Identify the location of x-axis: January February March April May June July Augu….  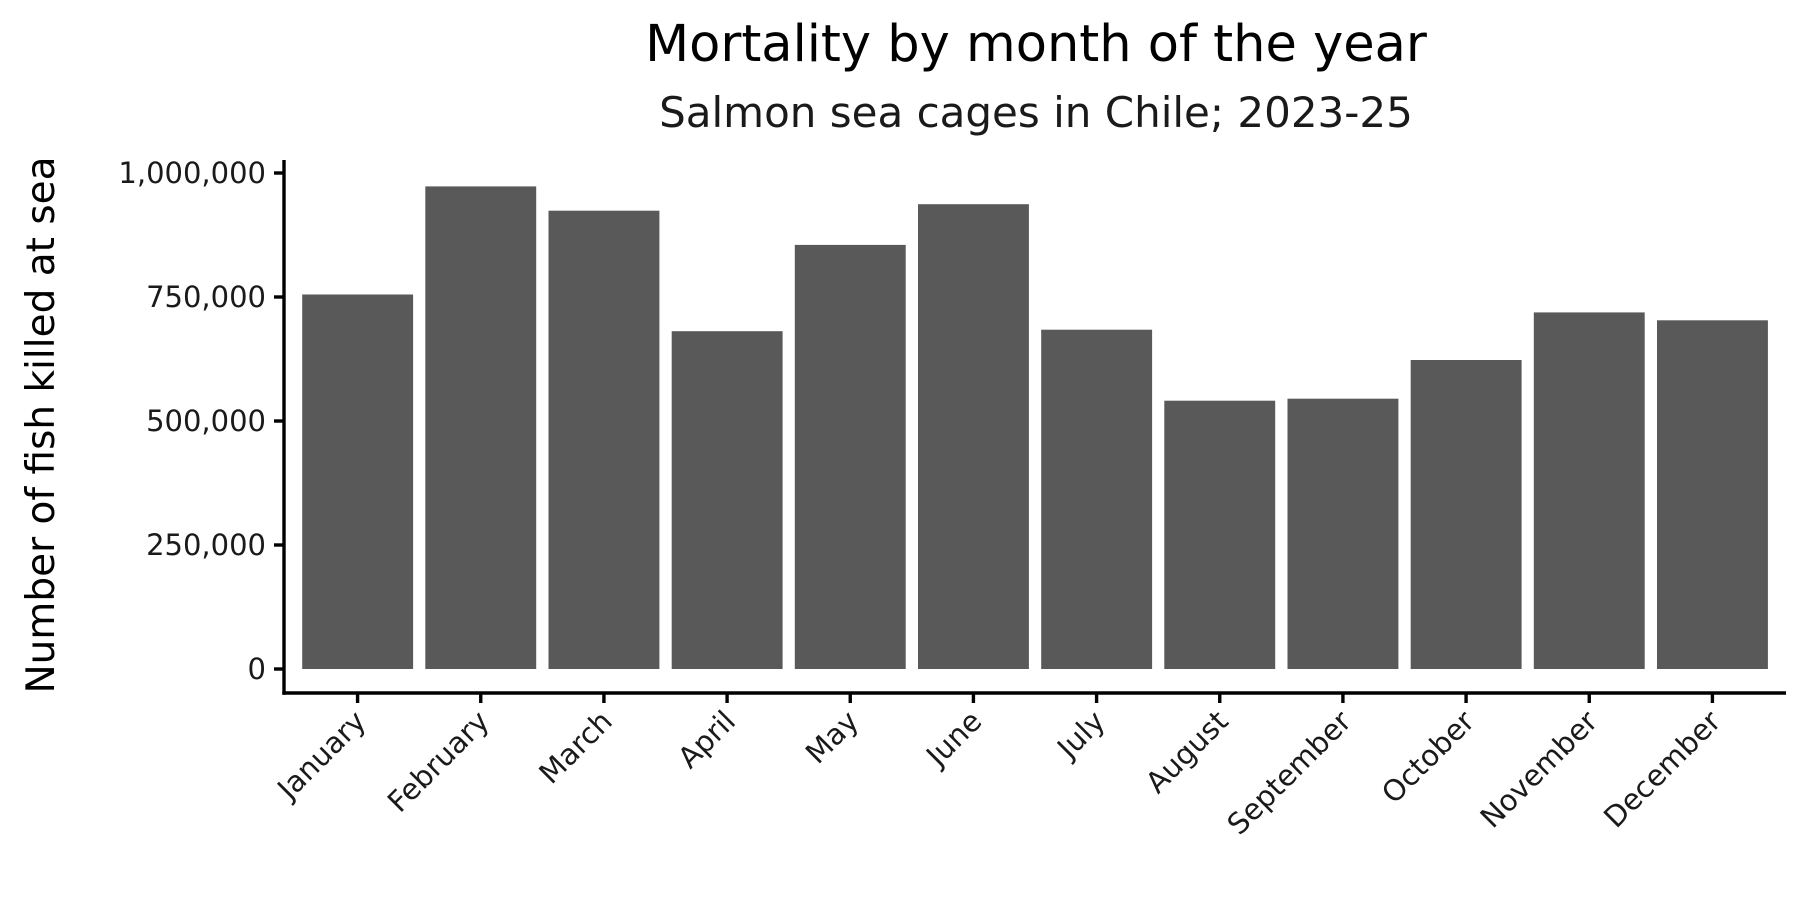
(1027, 766).